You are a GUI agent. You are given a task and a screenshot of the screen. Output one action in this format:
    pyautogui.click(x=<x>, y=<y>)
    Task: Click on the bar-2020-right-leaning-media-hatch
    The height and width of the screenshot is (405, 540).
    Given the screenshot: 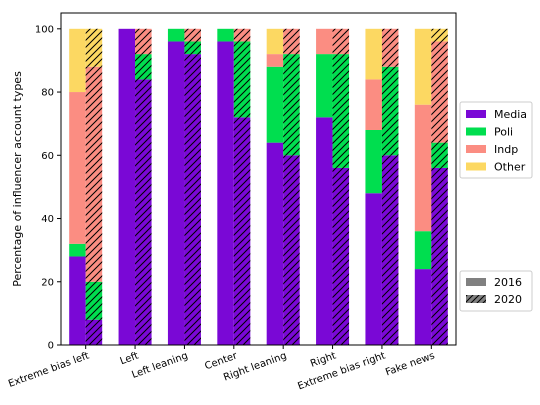 What is the action you would take?
    pyautogui.click(x=291, y=250)
    